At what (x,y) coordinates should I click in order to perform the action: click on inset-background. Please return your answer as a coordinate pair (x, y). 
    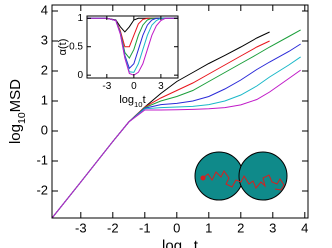
    Looking at the image, I should click on (132, 47).